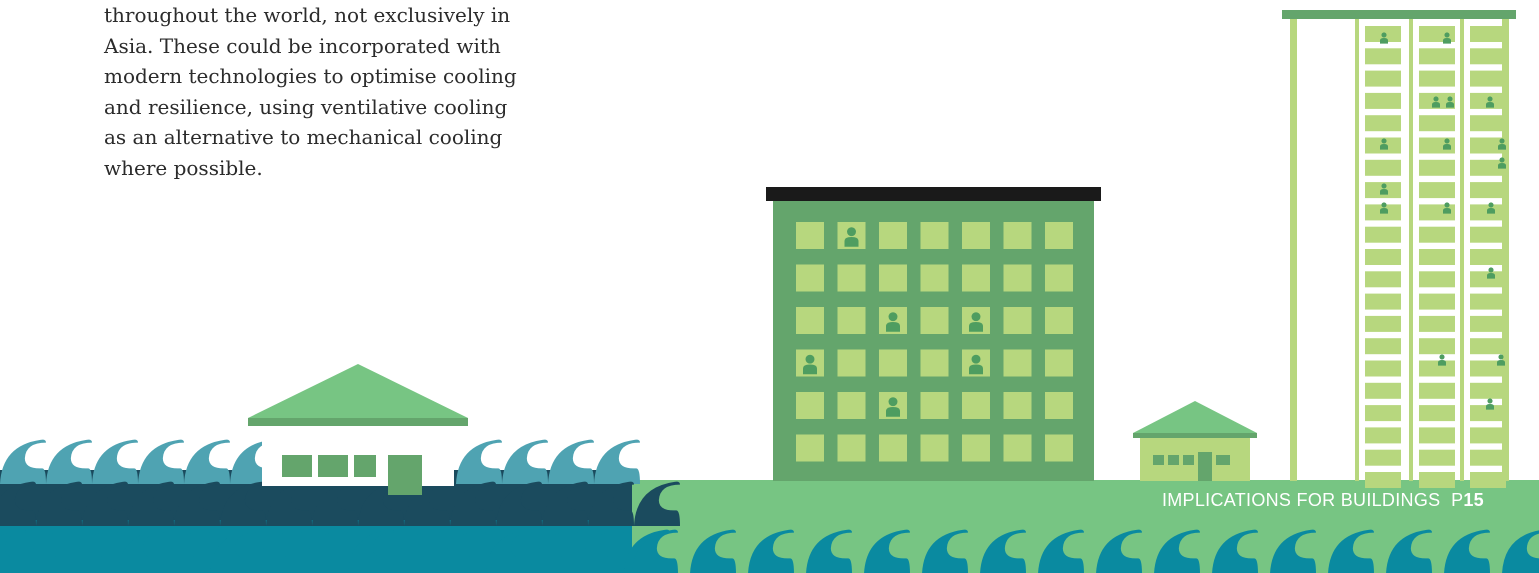 The height and width of the screenshot is (573, 1539). What do you see at coordinates (303, 137) in the screenshot?
I see `body-line: as an alternative to mechanical cooling` at bounding box center [303, 137].